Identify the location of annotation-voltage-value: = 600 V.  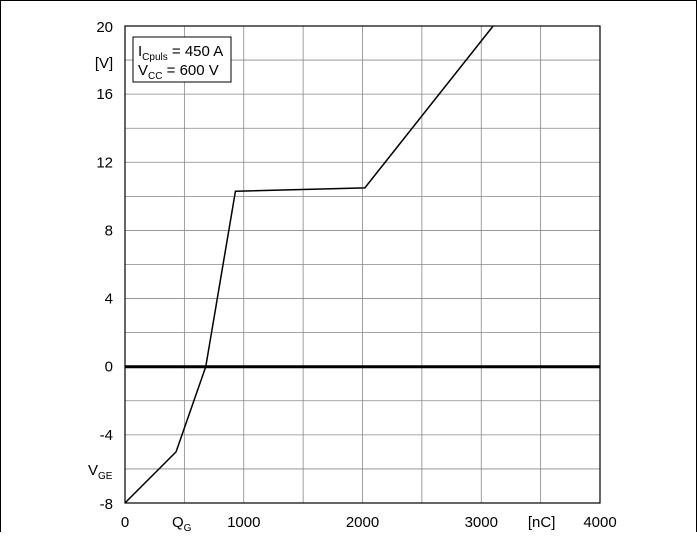
(190, 70).